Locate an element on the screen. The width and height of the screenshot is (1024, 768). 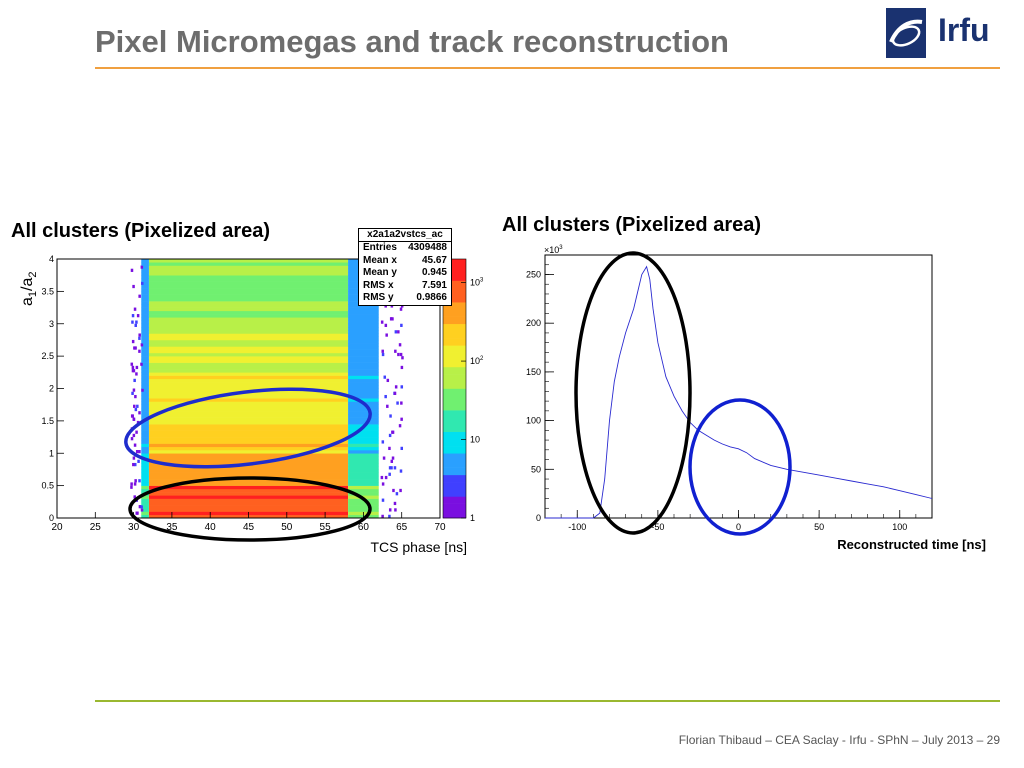
stats-row: RMS y 0.9866 is located at coordinates (405, 298).